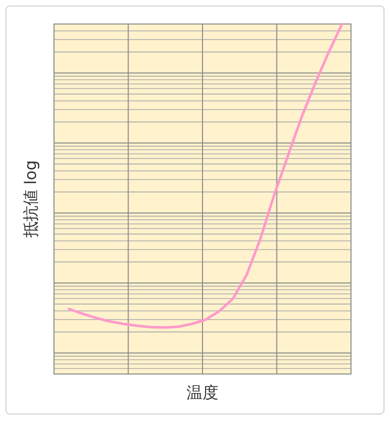 The image size is (390, 421). Describe the element at coordinates (30, 199) in the screenshot. I see `y-axis-title: 抵抗値 log` at that location.